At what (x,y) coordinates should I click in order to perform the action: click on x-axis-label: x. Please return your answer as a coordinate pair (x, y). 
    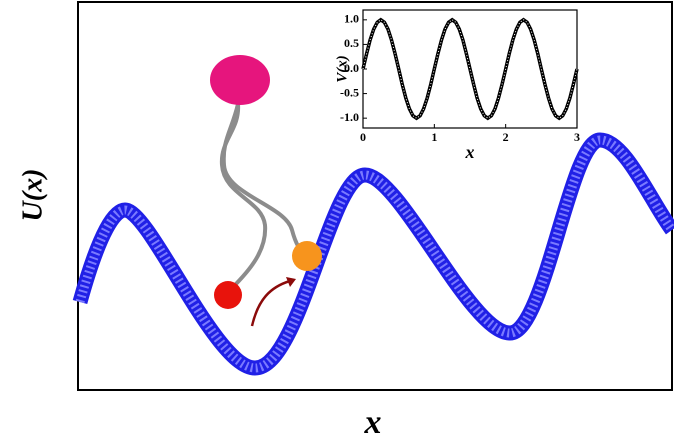
    Looking at the image, I should click on (373, 422).